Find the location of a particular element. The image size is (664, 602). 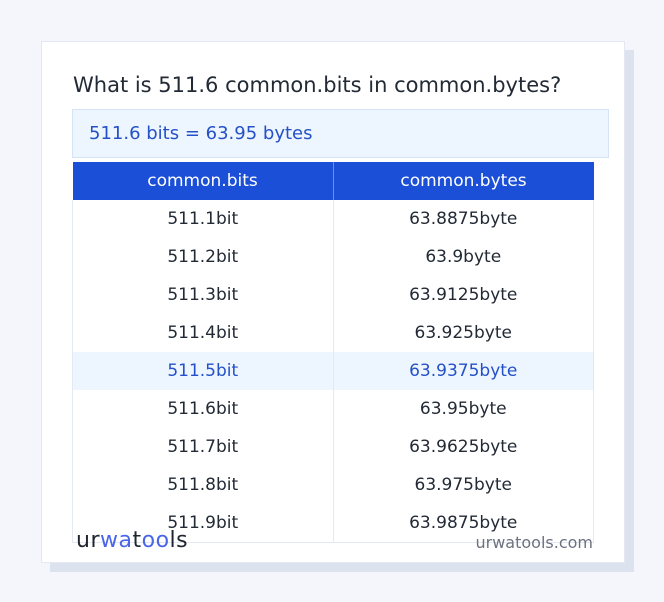

table-row: 511.1bit 63.8875byte is located at coordinates (333, 219).